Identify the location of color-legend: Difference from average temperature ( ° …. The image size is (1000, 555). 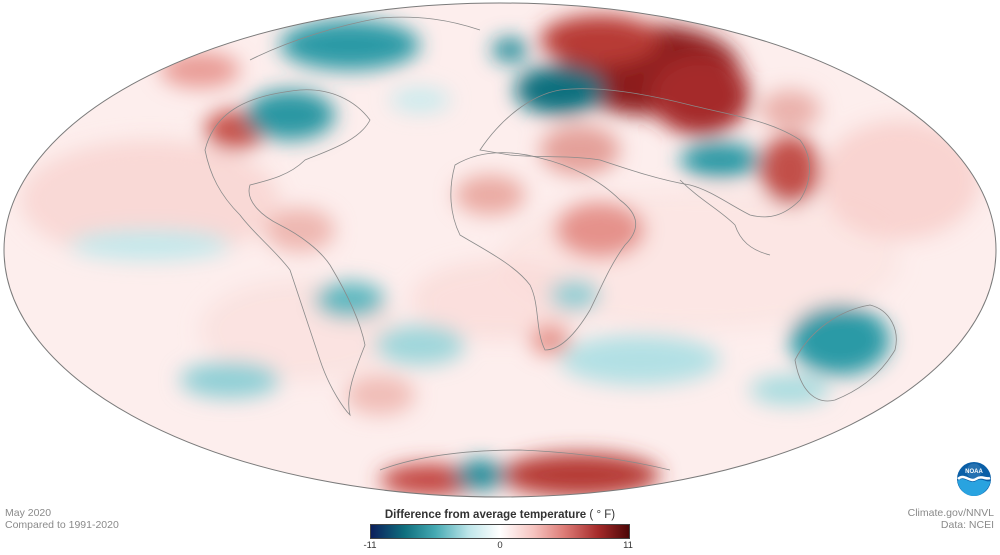
(498, 530).